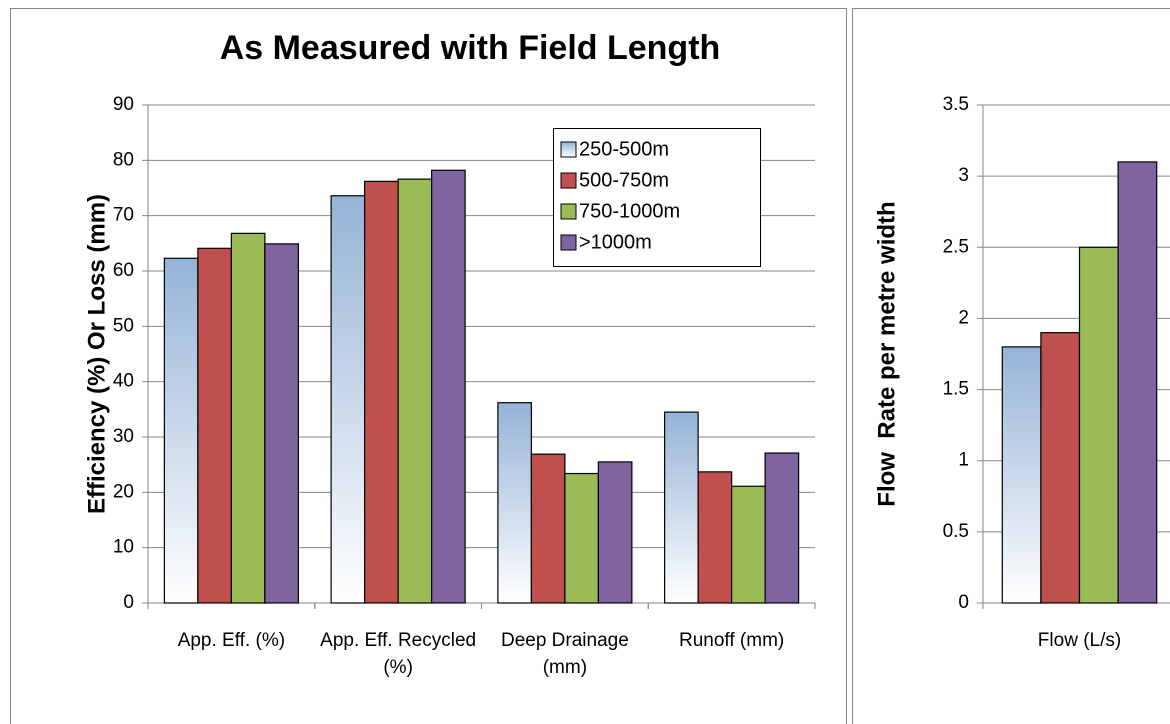  I want to click on y-tick-label: 3, so click(963, 175).